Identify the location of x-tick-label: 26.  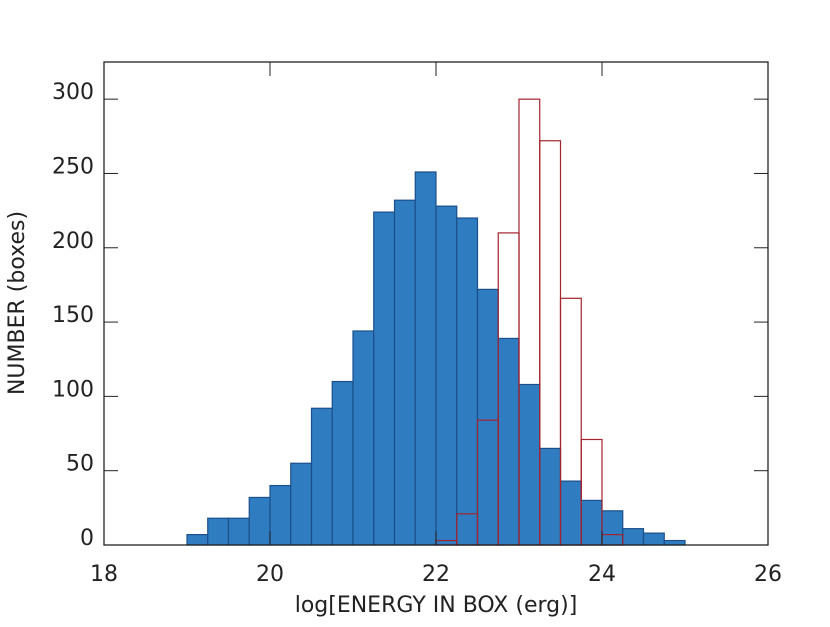
(768, 574).